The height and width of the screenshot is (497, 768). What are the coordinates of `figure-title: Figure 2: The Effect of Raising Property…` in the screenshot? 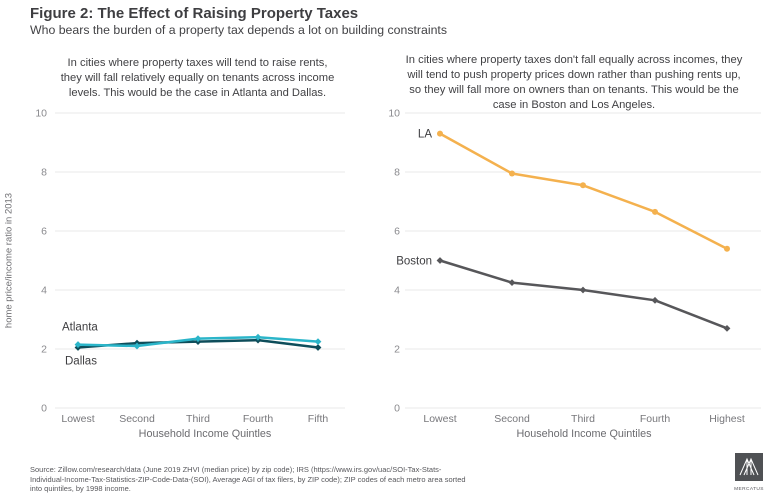 It's located at (194, 13).